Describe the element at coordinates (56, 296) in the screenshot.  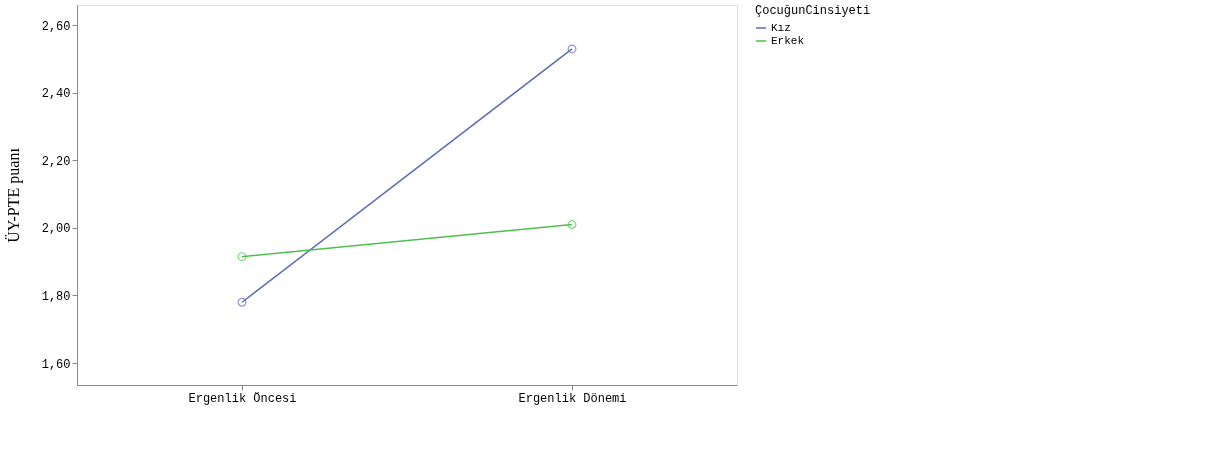
I see `y-tick-label: 1,80` at that location.